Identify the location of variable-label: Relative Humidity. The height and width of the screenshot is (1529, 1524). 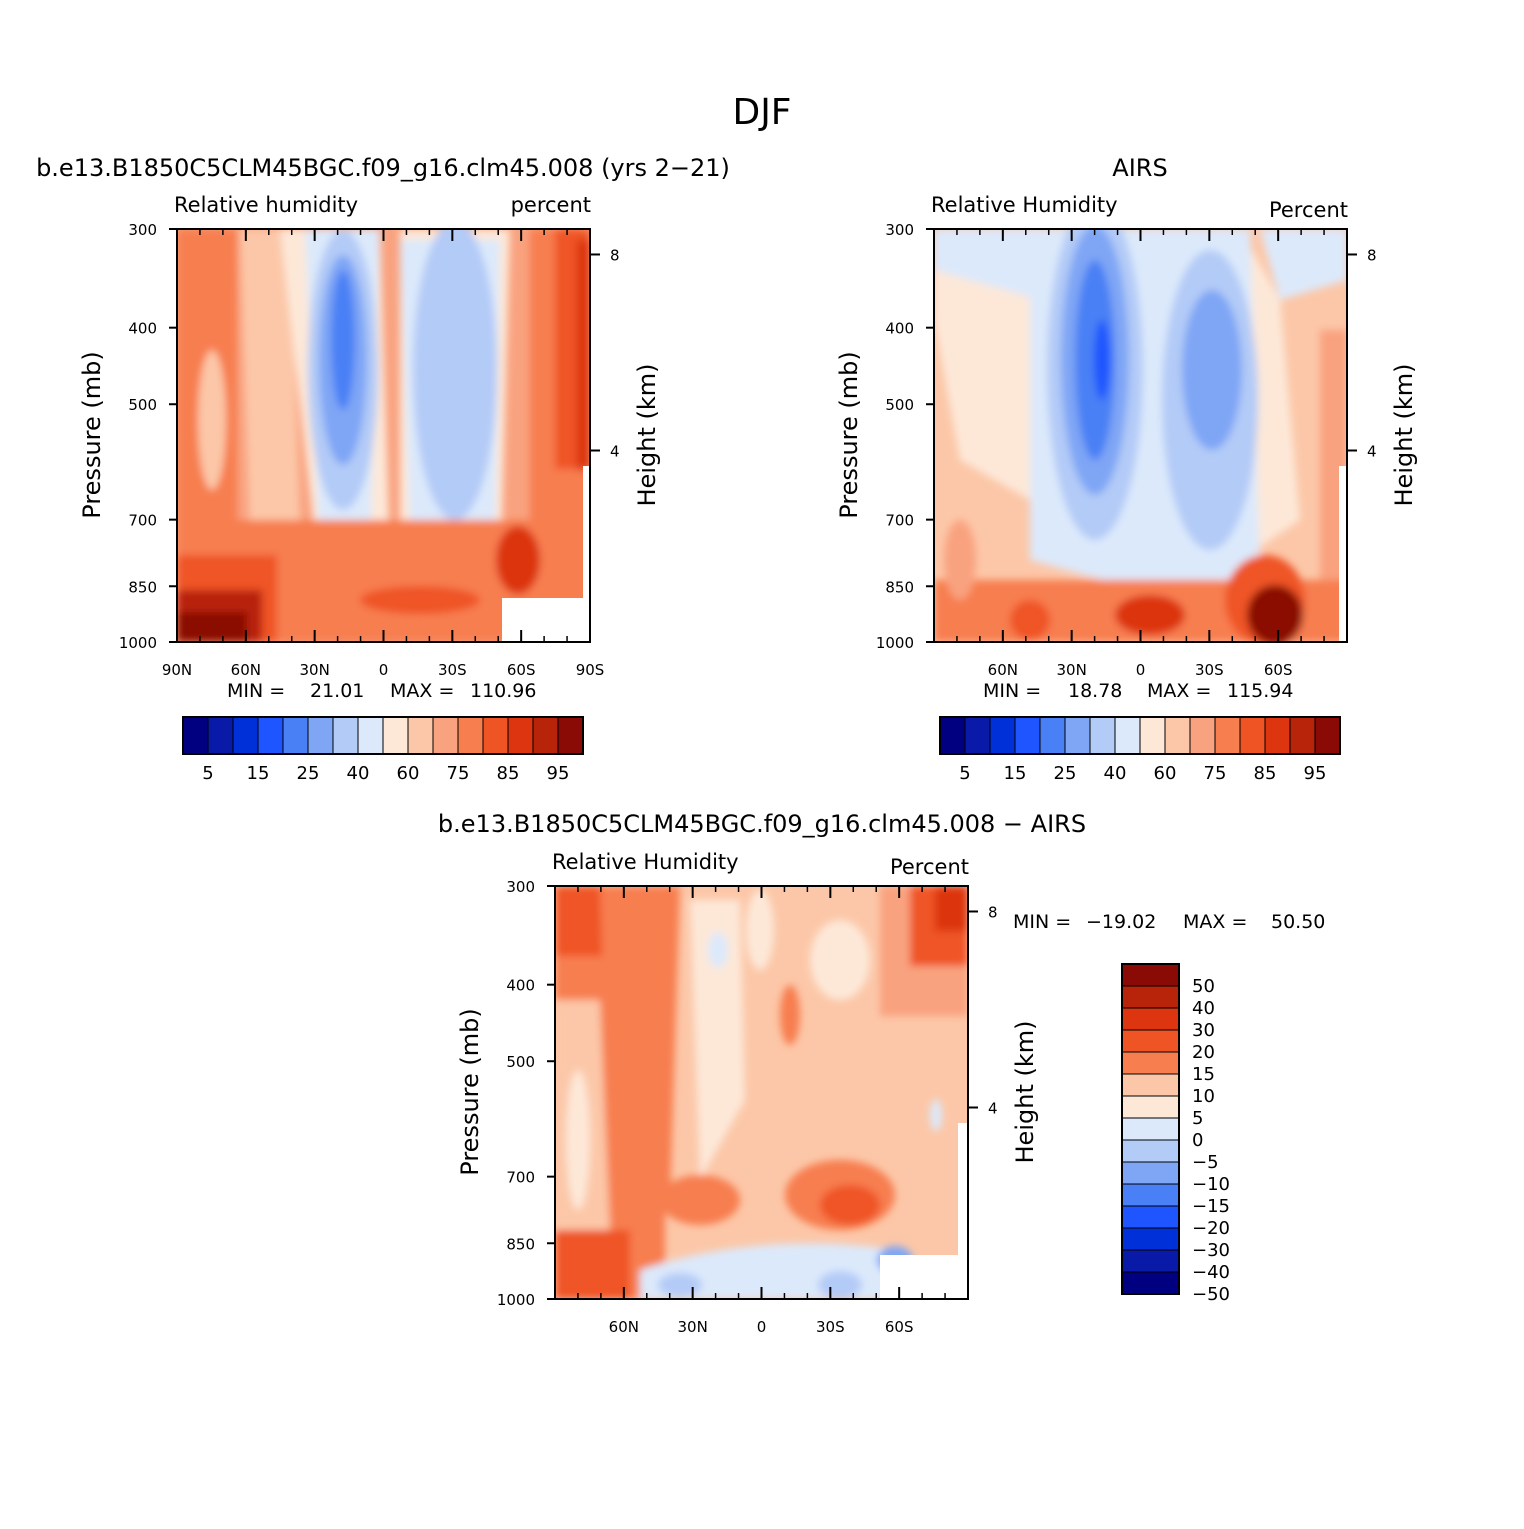
(645, 862).